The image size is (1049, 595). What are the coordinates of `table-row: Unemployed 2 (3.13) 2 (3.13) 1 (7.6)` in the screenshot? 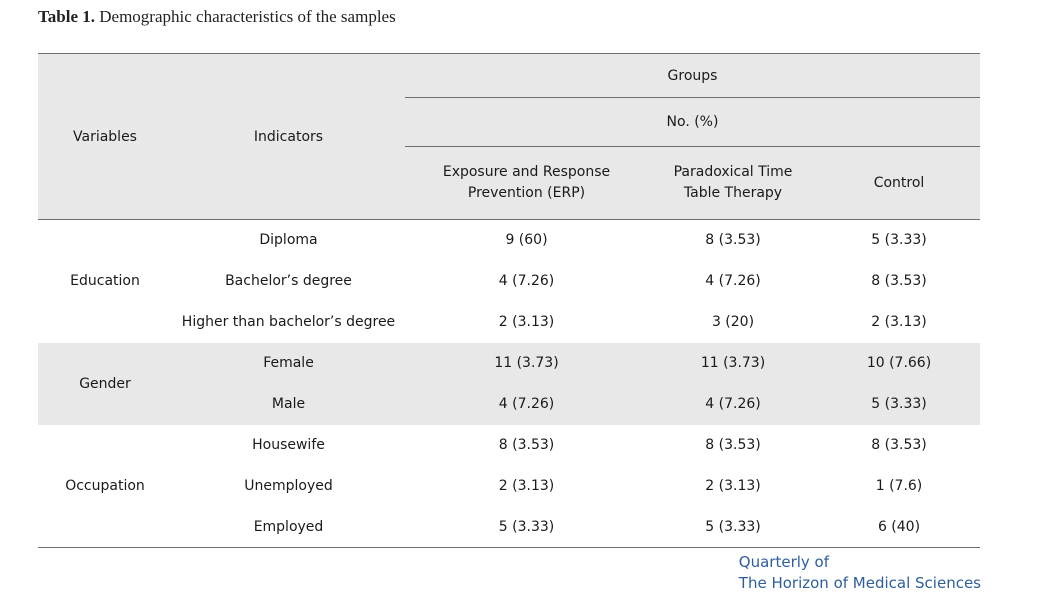 It's located at (509, 486).